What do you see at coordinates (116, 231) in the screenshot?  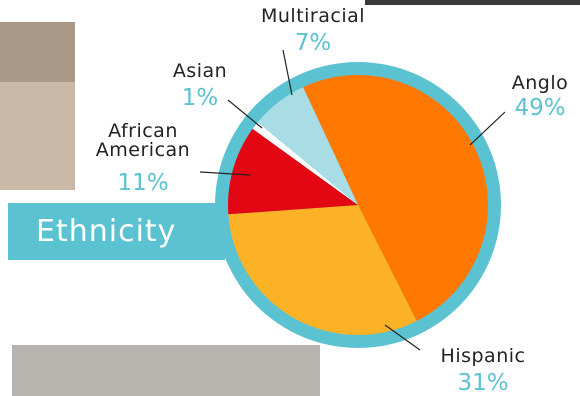 I see `chart-title: Ethnicity` at bounding box center [116, 231].